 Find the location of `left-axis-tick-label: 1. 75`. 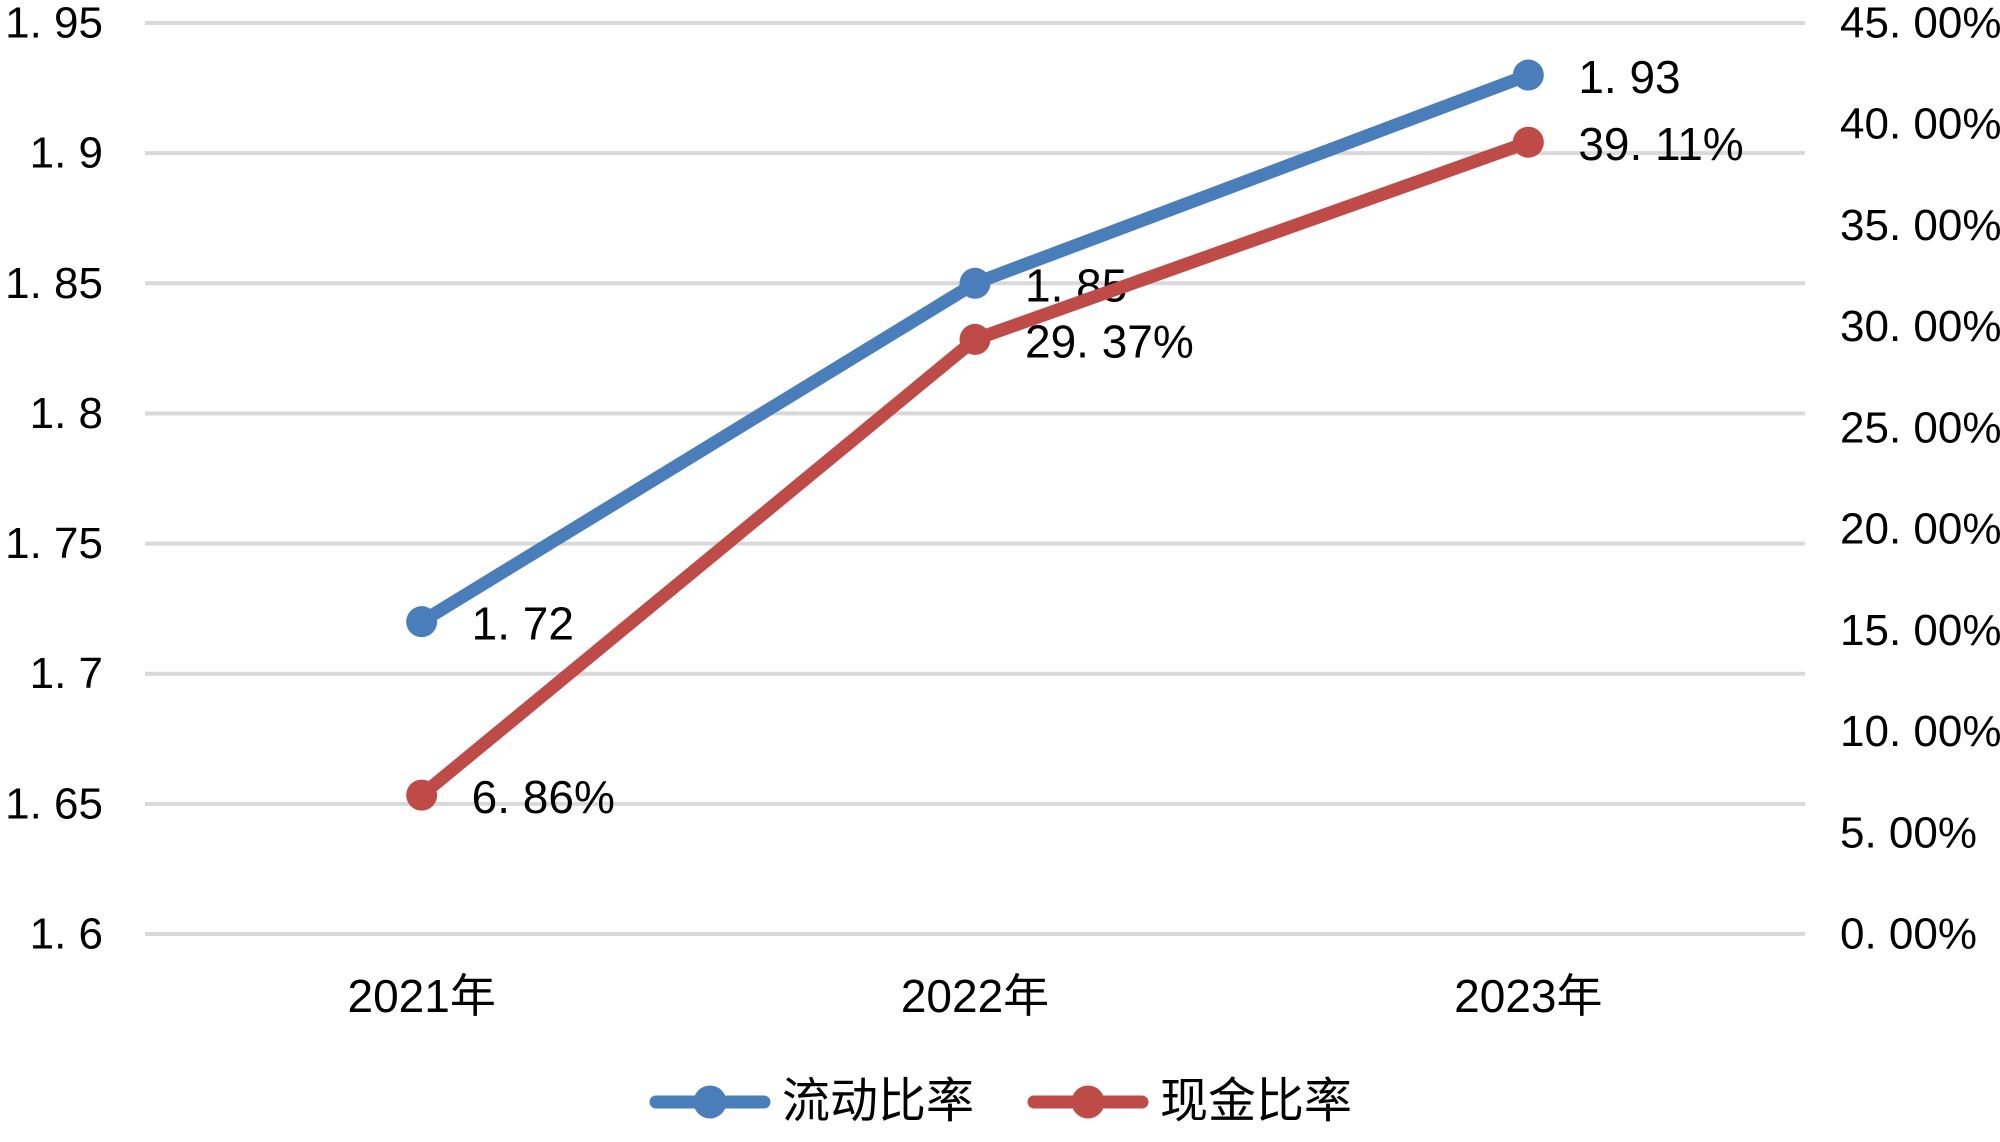

left-axis-tick-label: 1. 75 is located at coordinates (54, 543).